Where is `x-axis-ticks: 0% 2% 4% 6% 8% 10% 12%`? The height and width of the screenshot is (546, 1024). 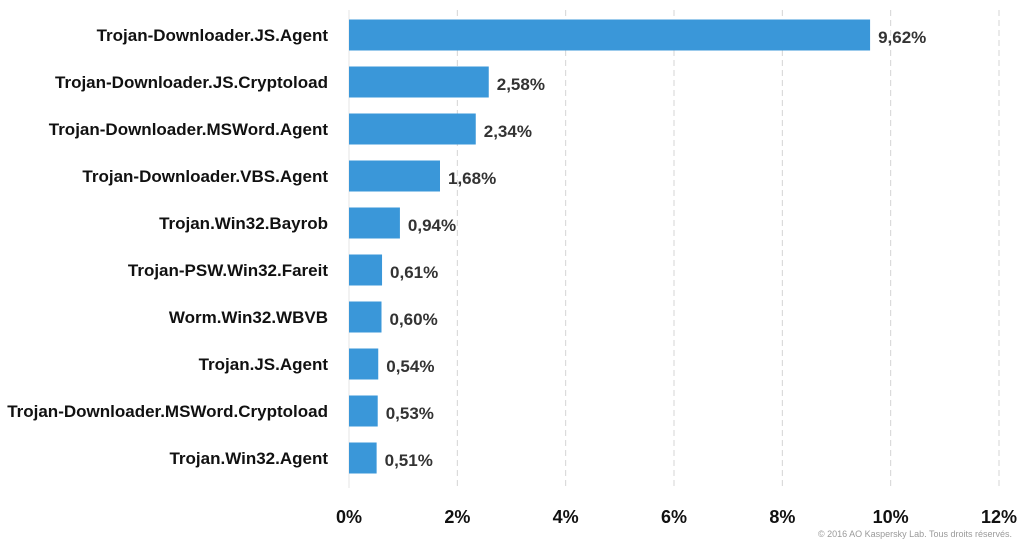
x-axis-ticks: 0% 2% 4% 6% 8% 10% 12% is located at coordinates (676, 517).